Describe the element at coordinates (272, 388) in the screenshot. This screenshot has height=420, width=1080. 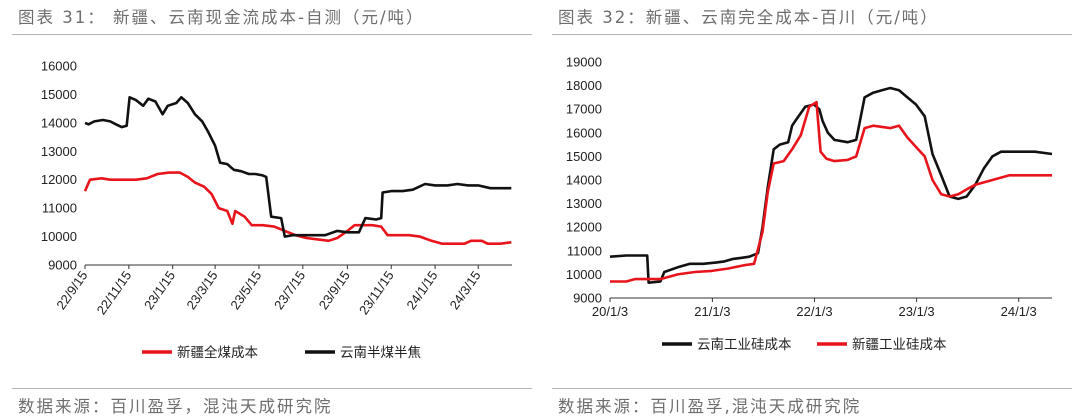
I see `figure-31-bottom-rule` at that location.